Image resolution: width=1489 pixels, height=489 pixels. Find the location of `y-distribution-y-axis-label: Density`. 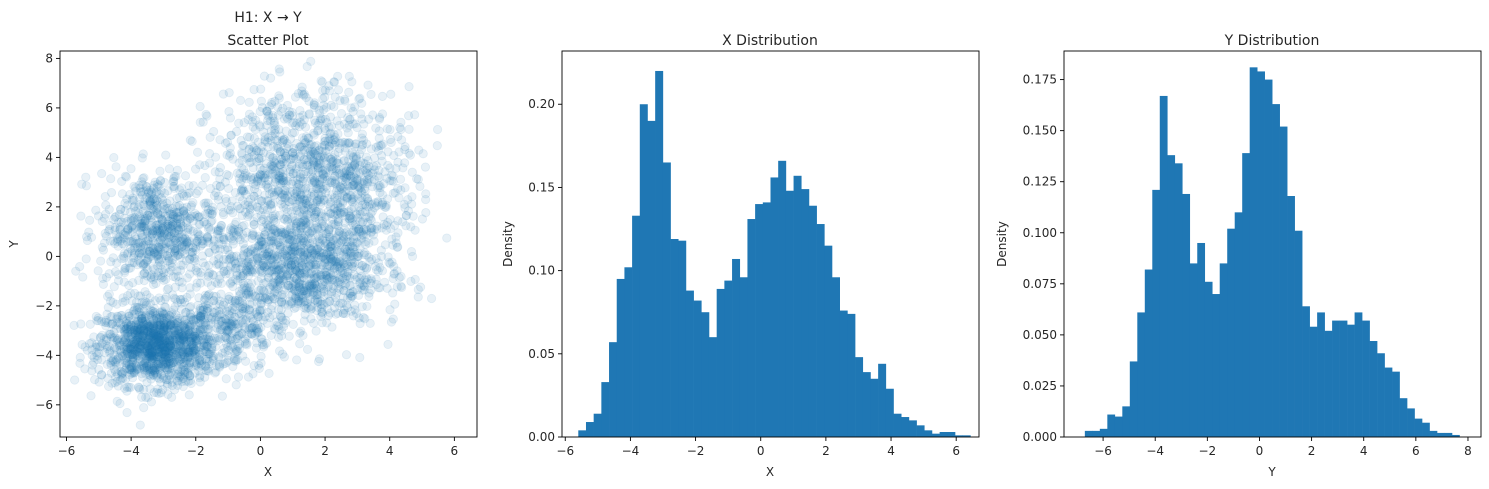

y-distribution-y-axis-label: Density is located at coordinates (1002, 244).